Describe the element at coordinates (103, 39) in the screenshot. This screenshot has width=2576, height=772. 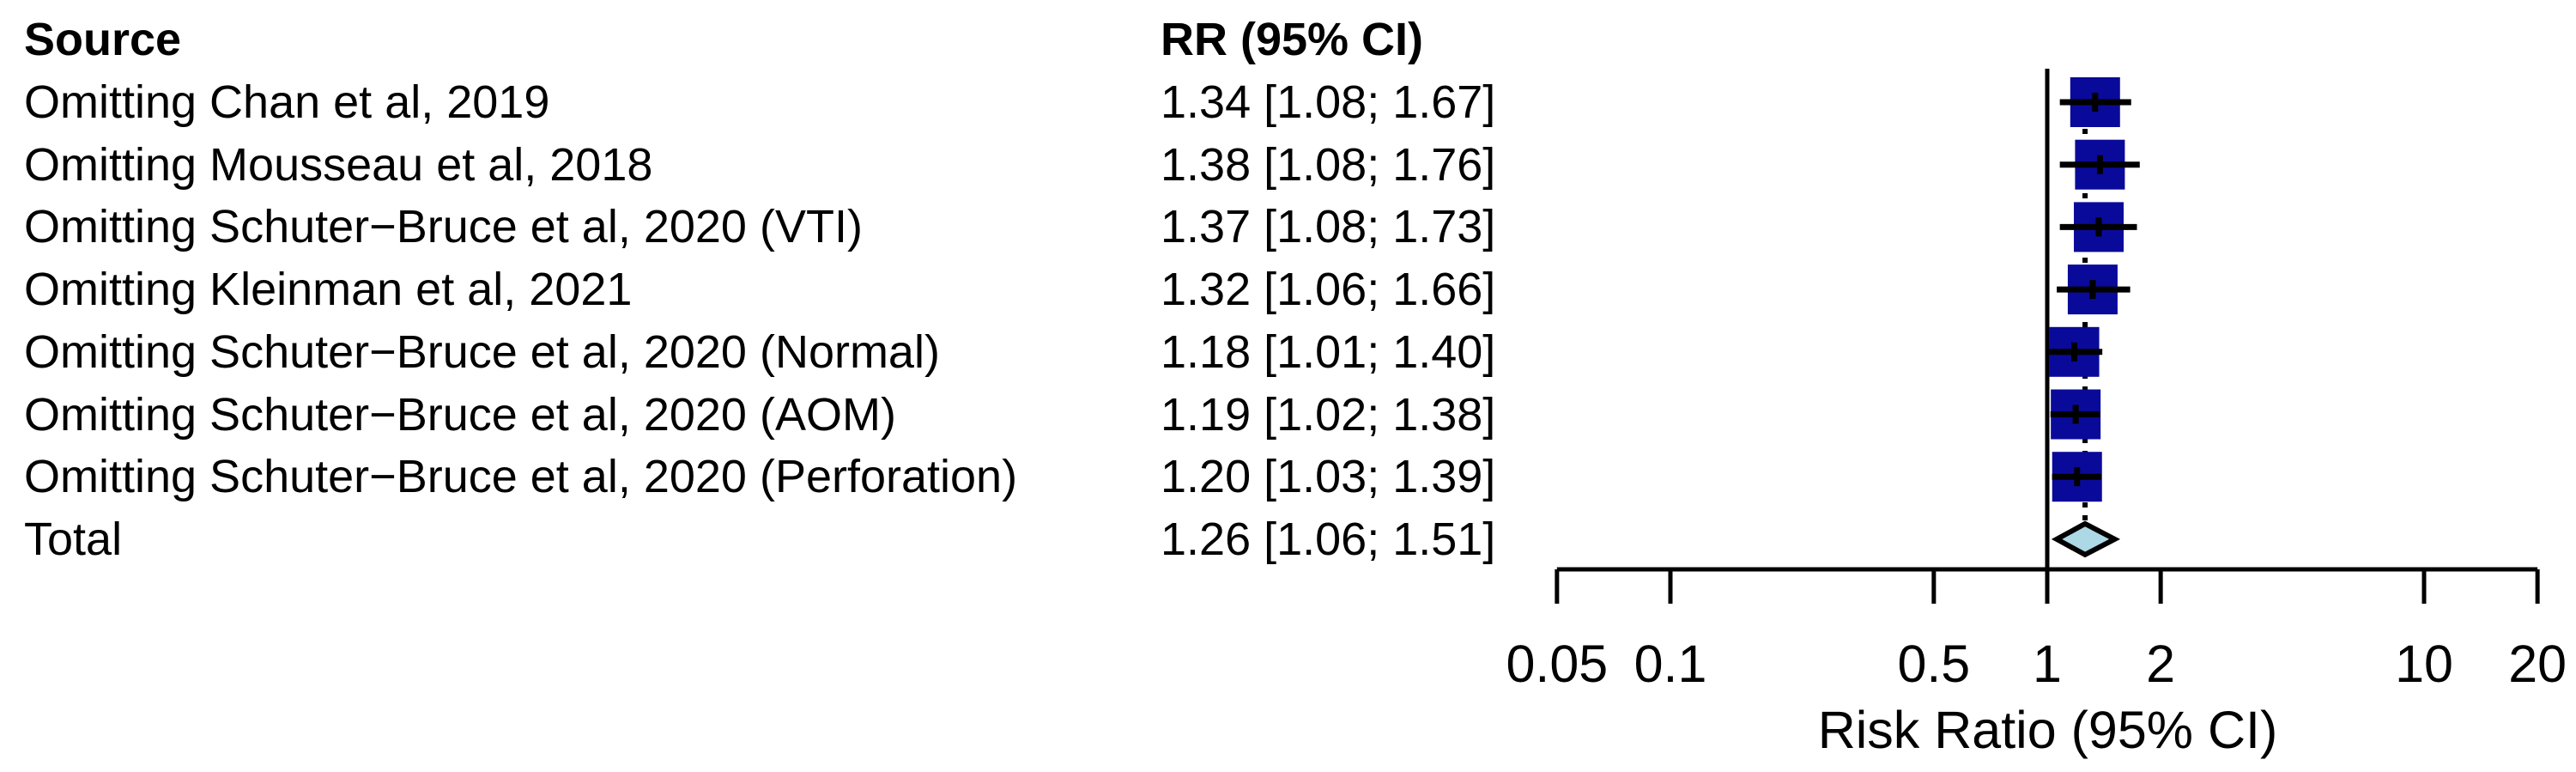
I see `source-column-header: Source` at that location.